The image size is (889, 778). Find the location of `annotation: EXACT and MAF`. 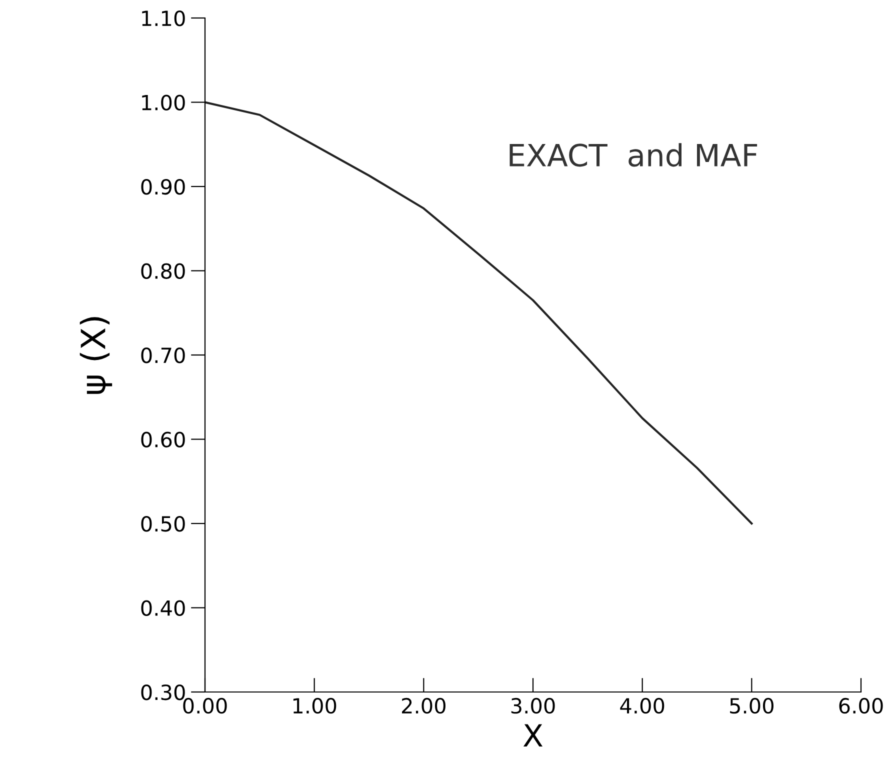

annotation: EXACT and MAF is located at coordinates (634, 155).